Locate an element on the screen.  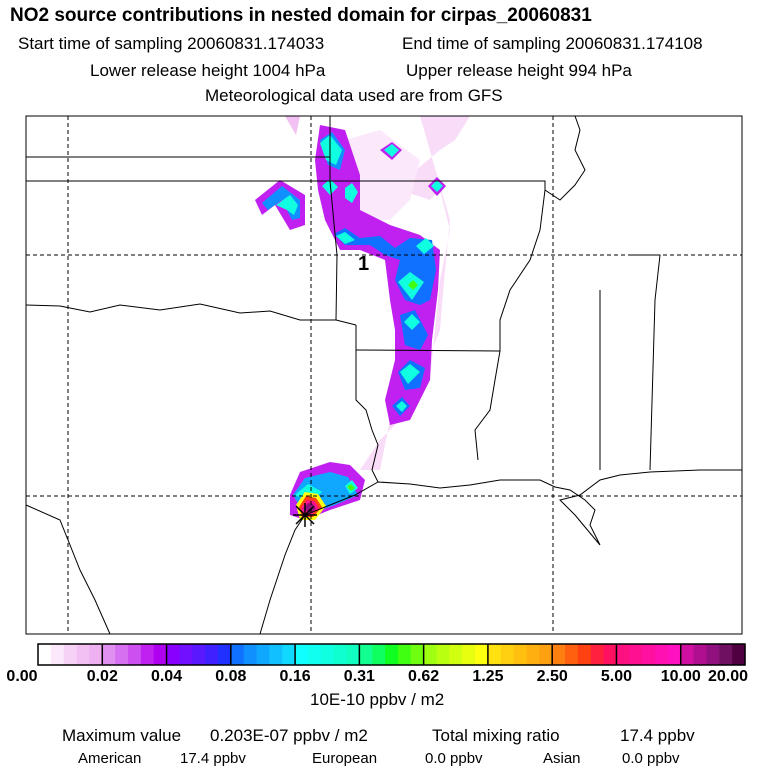
start-time: Start time of sampling 20060831.174033 is located at coordinates (171, 43).